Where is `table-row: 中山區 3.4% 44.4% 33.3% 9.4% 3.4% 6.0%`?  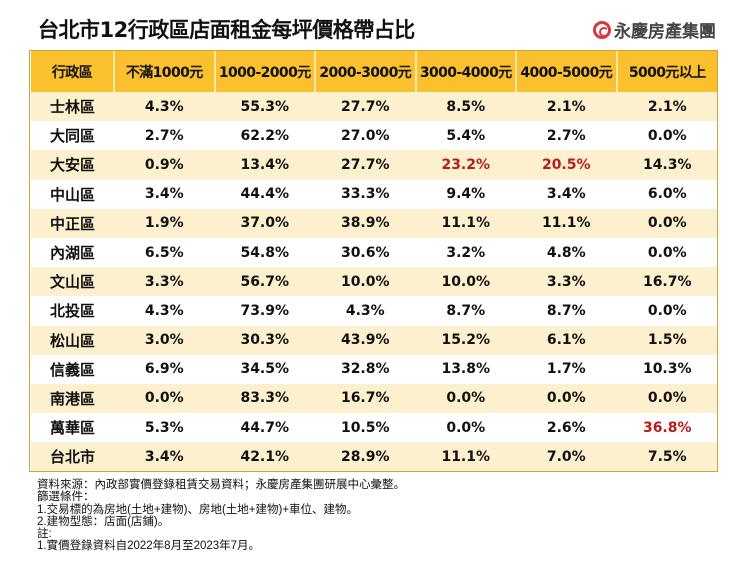 table-row: 中山區 3.4% 44.4% 33.3% 9.4% 3.4% 6.0% is located at coordinates (374, 194).